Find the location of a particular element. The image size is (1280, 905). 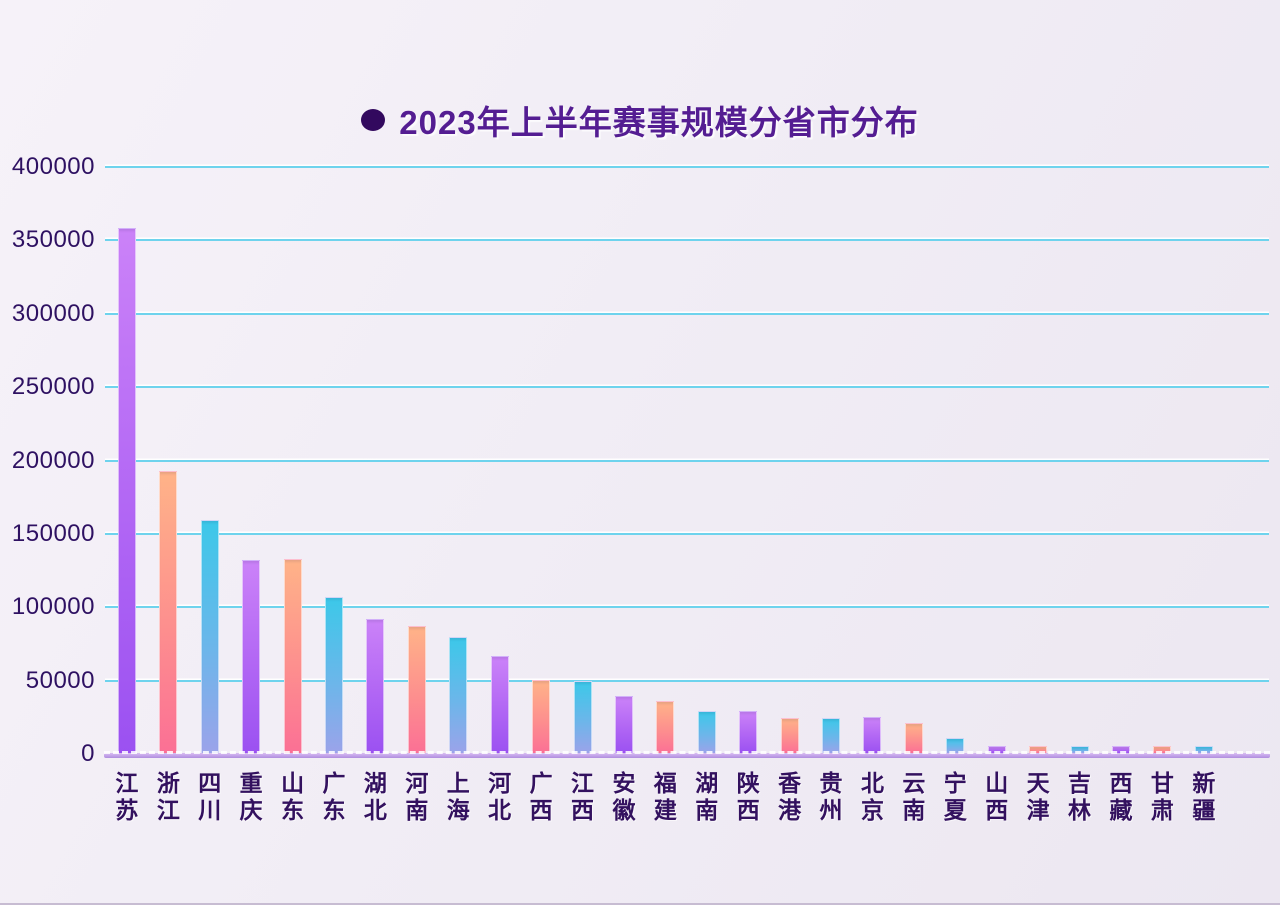

x-axis-label: 宁夏 is located at coordinates (955, 797).